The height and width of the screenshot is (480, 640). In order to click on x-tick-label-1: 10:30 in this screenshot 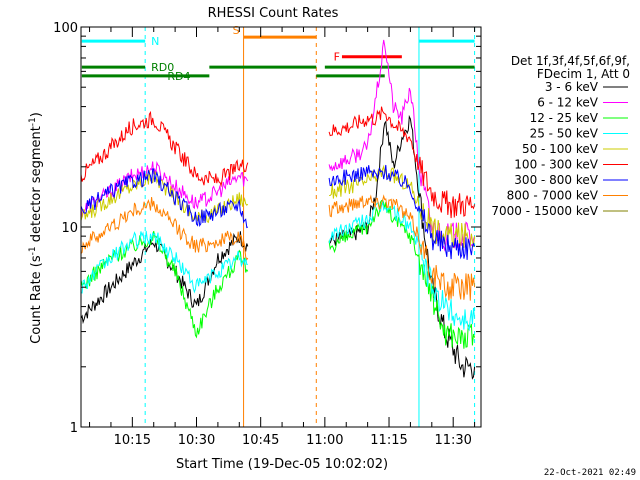, I will do `click(196, 440)`.